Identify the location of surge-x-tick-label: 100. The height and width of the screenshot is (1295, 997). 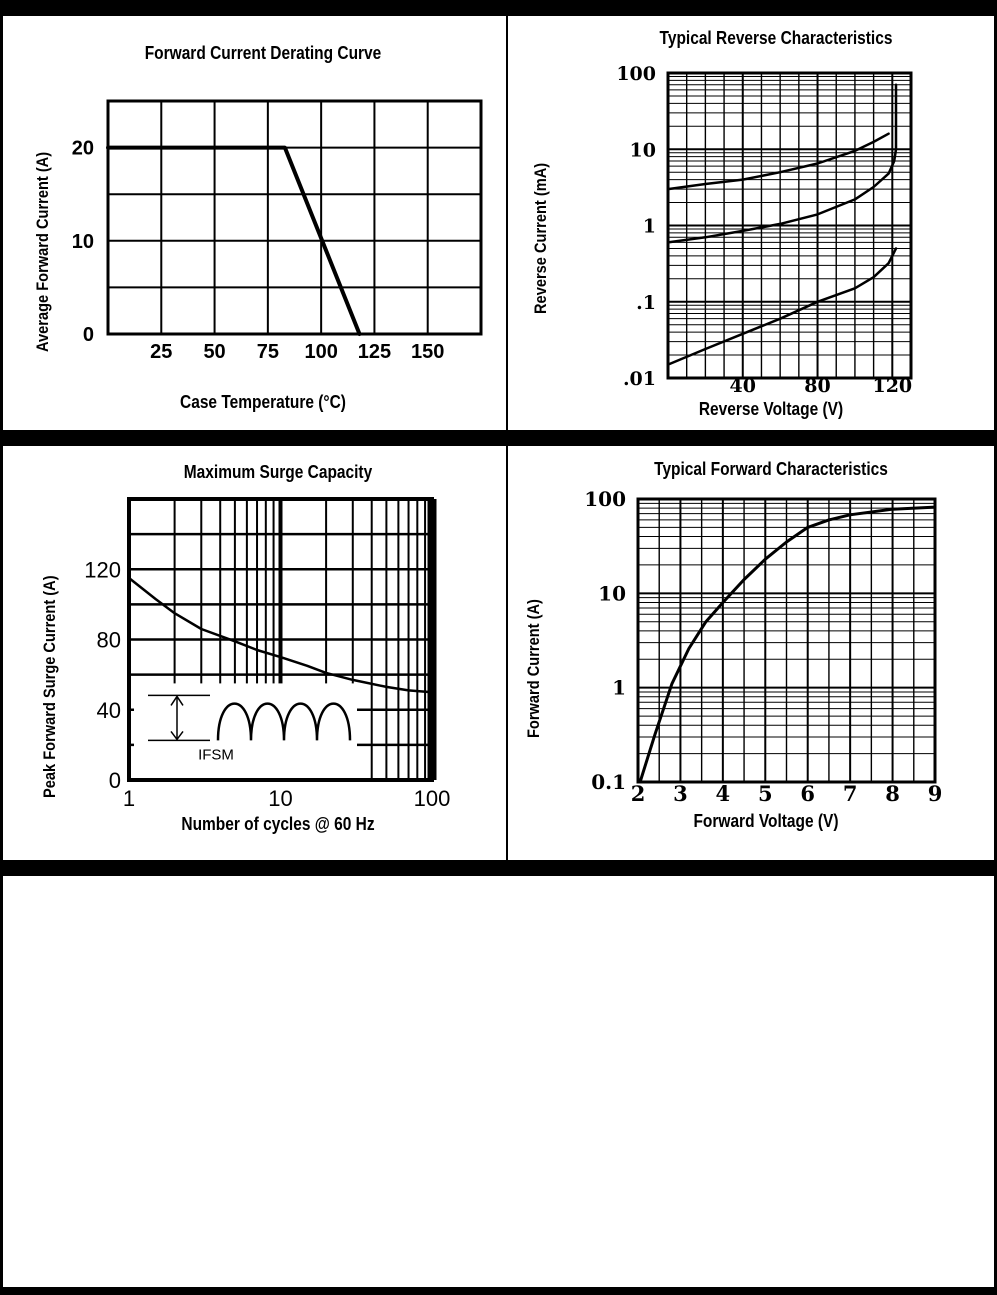
(432, 798).